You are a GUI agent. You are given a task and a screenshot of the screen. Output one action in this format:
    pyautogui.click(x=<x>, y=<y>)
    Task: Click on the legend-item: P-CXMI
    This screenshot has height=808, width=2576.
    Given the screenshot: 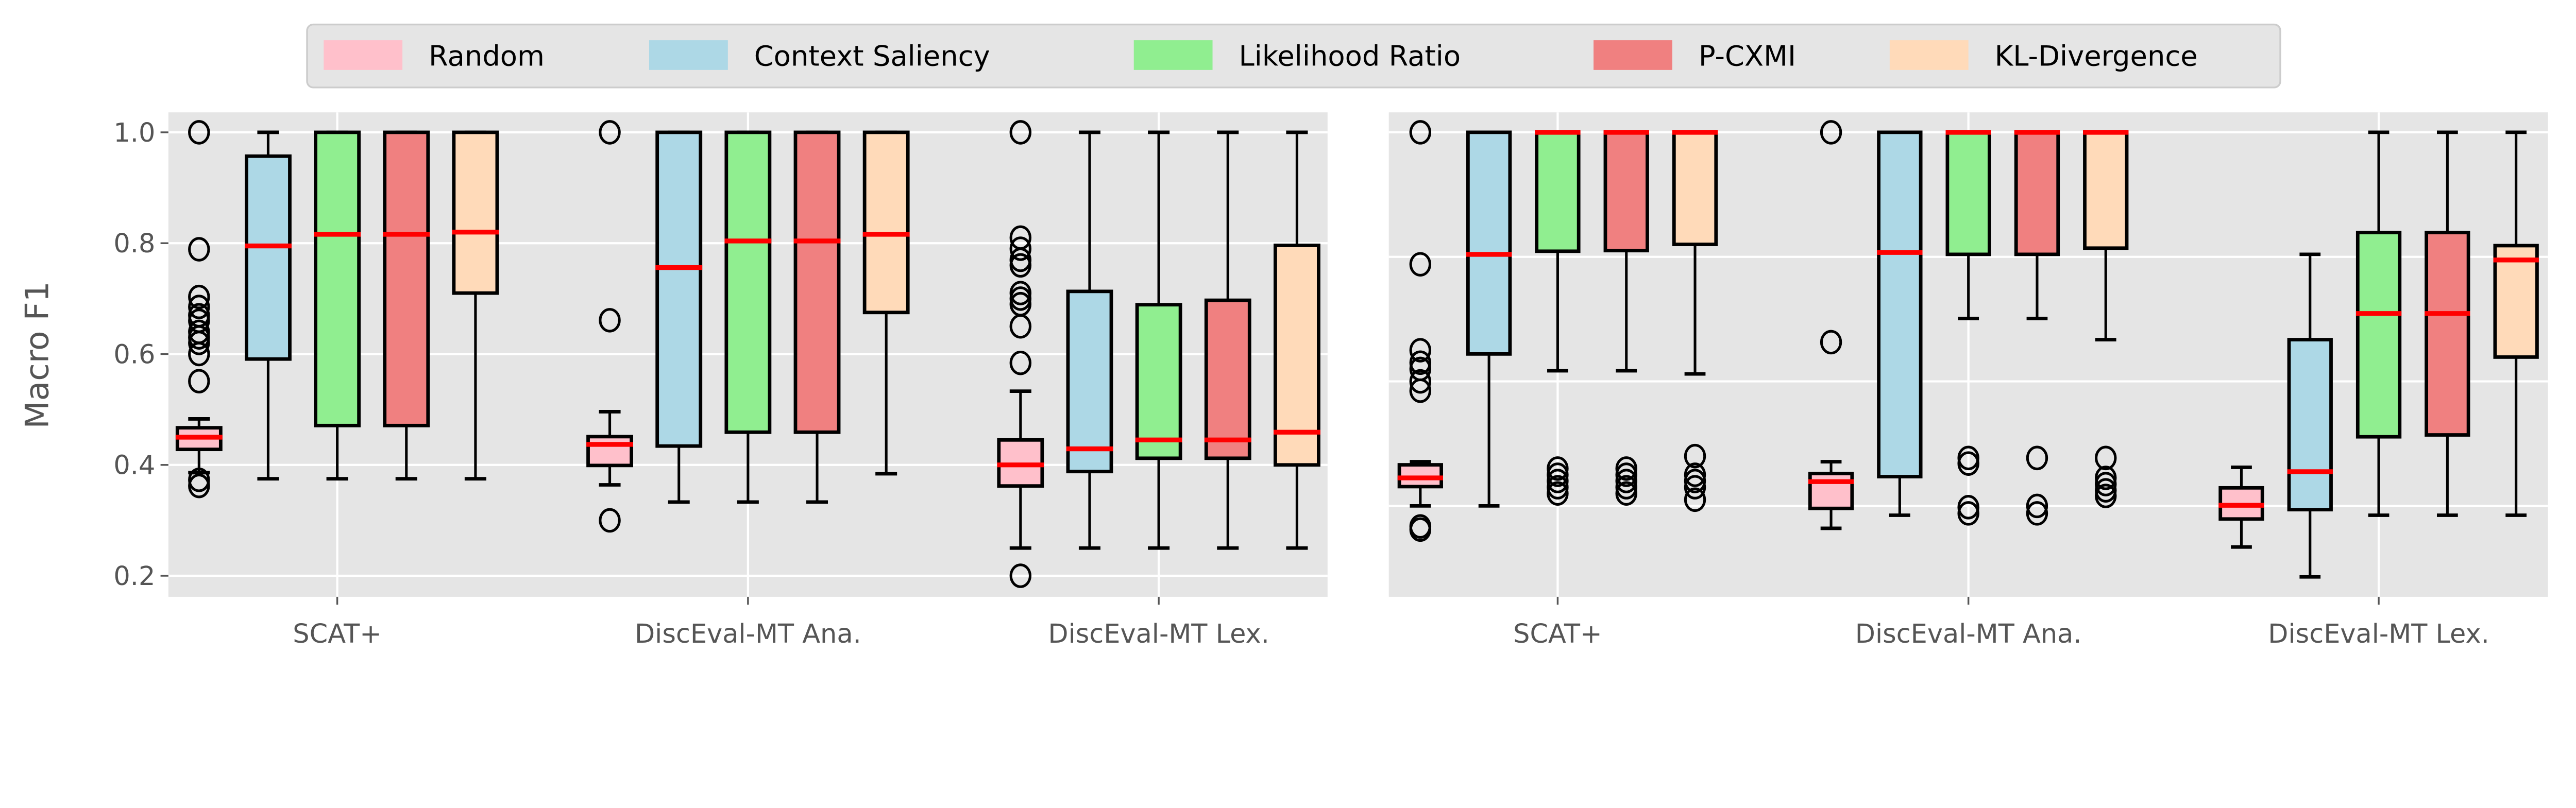 What is the action you would take?
    pyautogui.click(x=1695, y=56)
    